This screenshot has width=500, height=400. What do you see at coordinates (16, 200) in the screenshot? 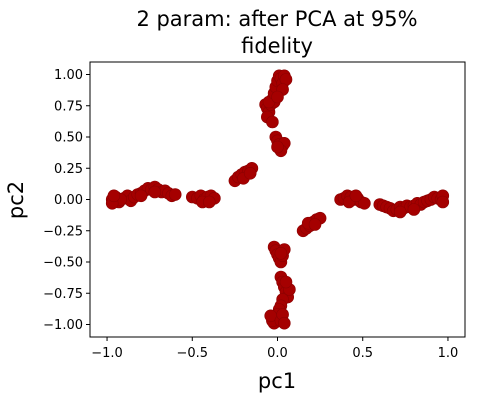
I see `y-axis-label: pc2` at bounding box center [16, 200].